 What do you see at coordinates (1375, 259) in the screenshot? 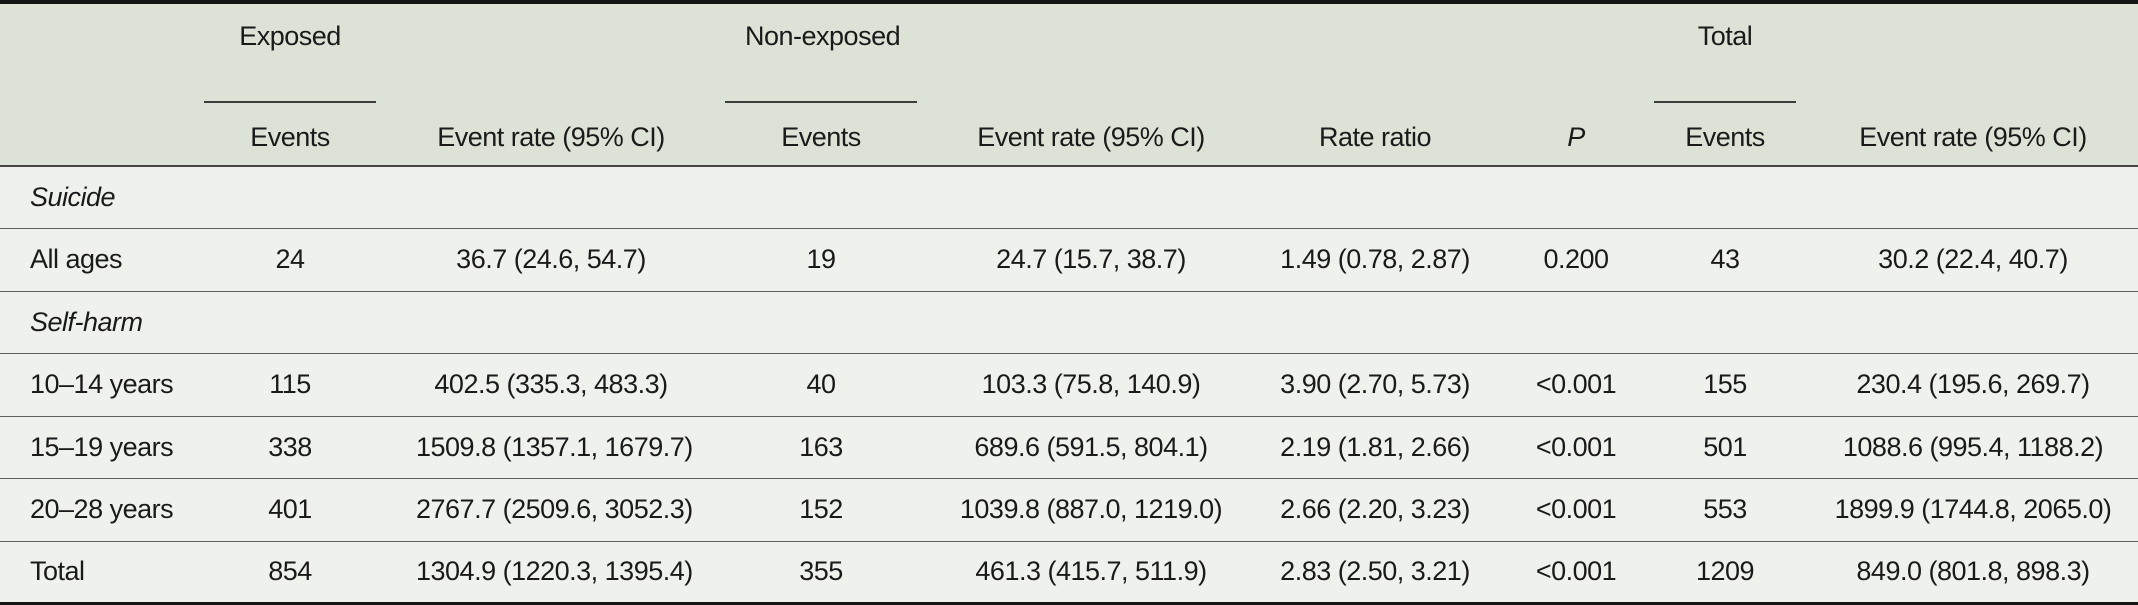
I see `cell-rate-ratio: 1.49 (0.78, 2.87)` at bounding box center [1375, 259].